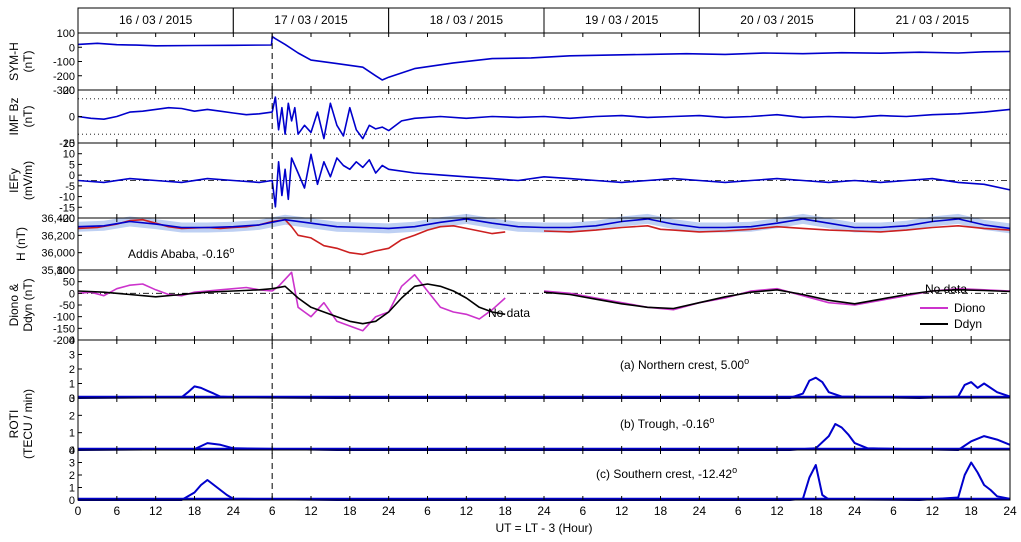 This screenshot has width=1021, height=542. I want to click on legend-label: Diono, so click(970, 308).